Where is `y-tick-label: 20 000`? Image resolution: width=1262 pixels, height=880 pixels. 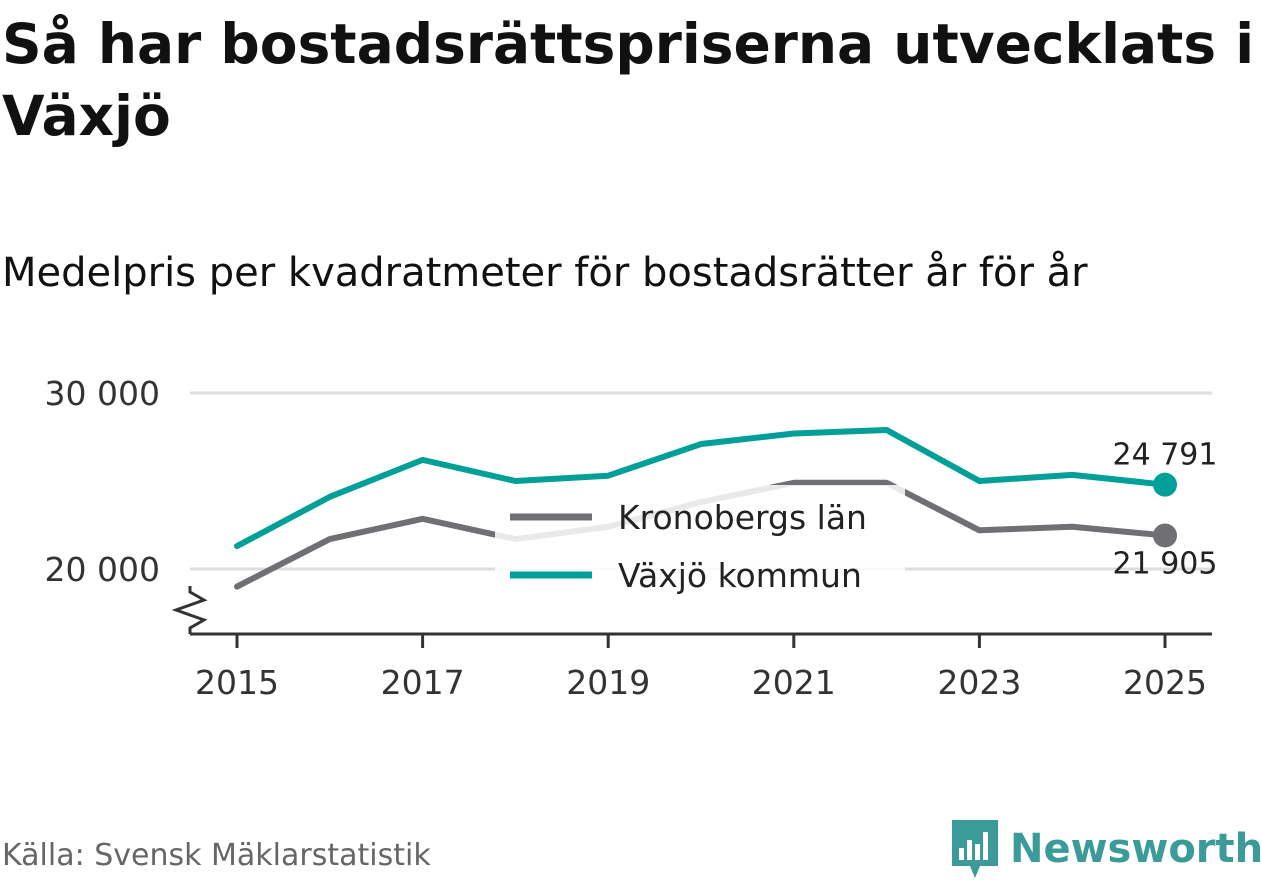 y-tick-label: 20 000 is located at coordinates (102, 569).